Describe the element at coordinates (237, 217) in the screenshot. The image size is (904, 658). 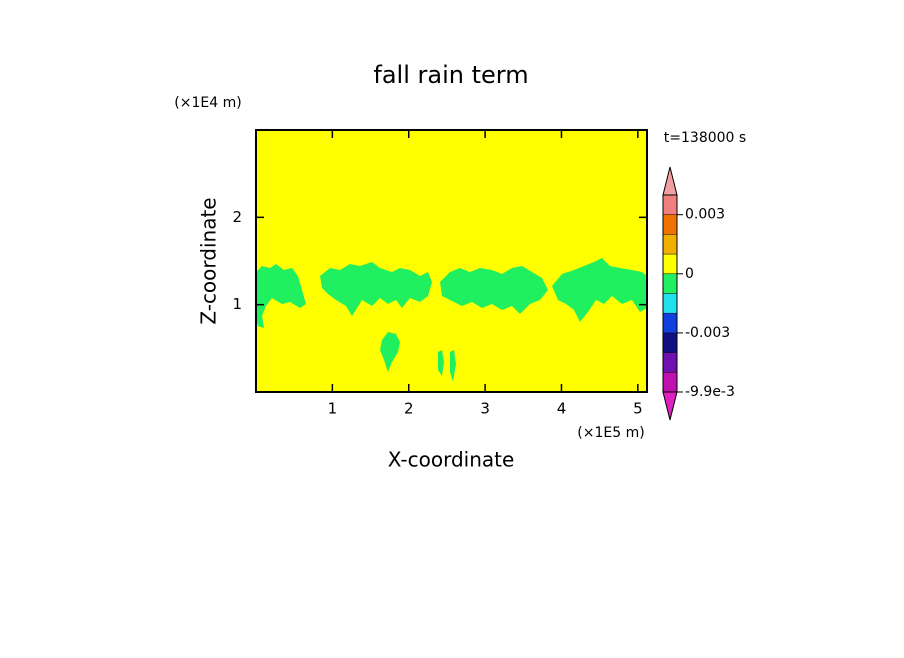
I see `y-tick-label: 2` at that location.